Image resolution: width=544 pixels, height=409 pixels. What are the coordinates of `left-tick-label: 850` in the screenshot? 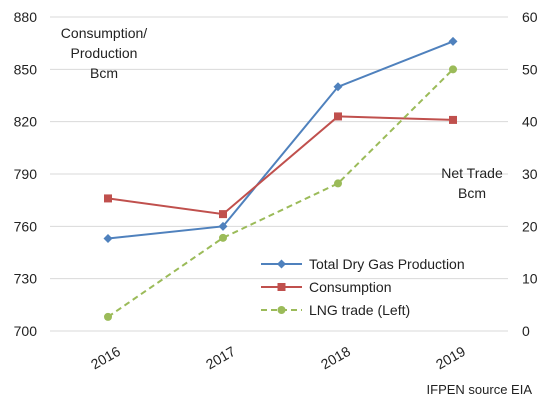 It's located at (26, 69).